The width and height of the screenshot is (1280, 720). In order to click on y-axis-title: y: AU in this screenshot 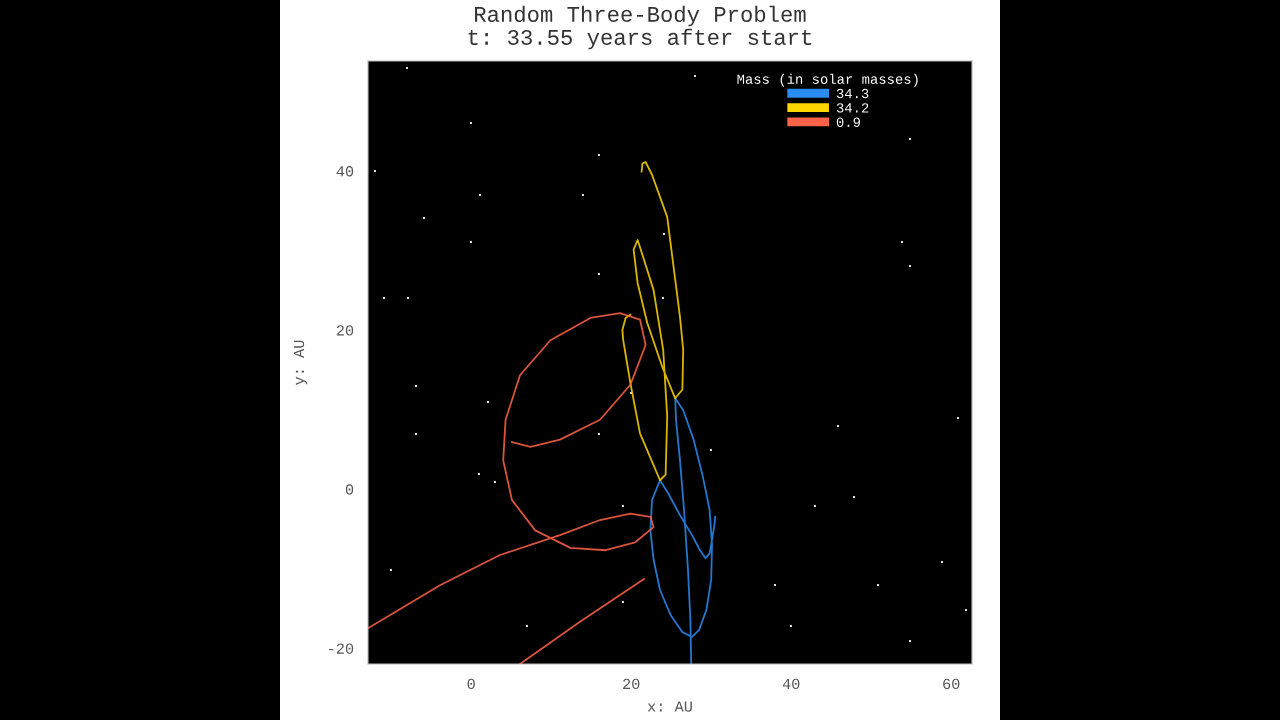, I will do `click(300, 362)`.